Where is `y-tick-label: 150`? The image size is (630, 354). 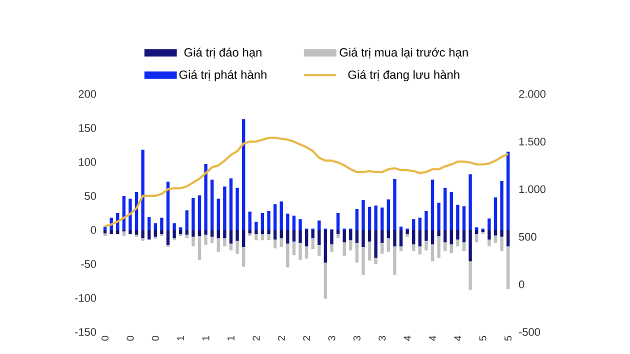 y-tick-label: 150 is located at coordinates (87, 128).